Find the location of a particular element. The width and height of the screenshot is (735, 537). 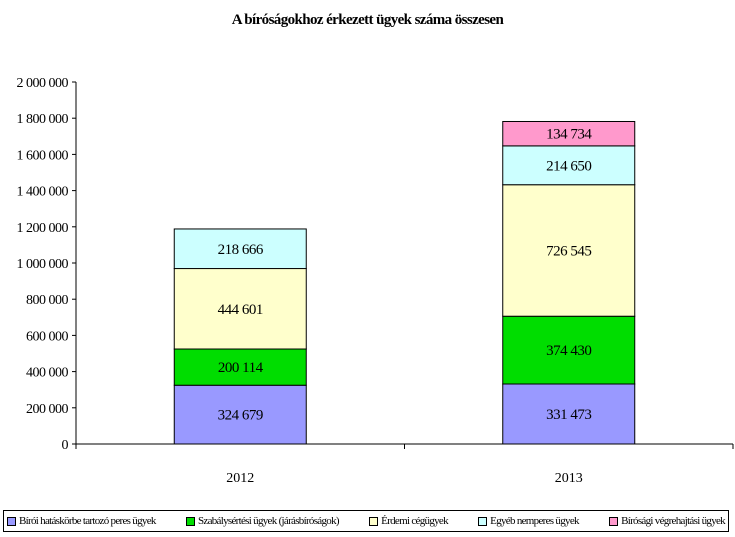

data-label: 444 601 is located at coordinates (240, 310).